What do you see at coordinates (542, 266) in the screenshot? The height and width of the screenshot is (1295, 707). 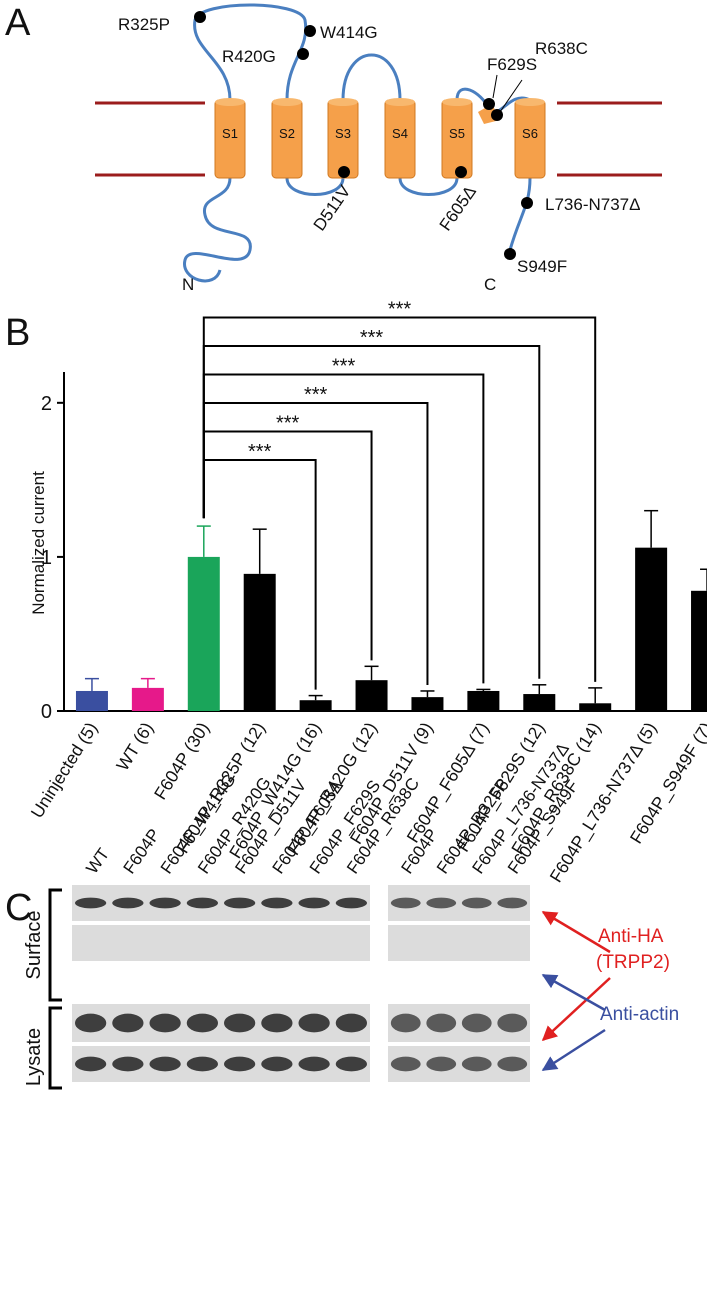 I see `mutation-label: S949F` at bounding box center [542, 266].